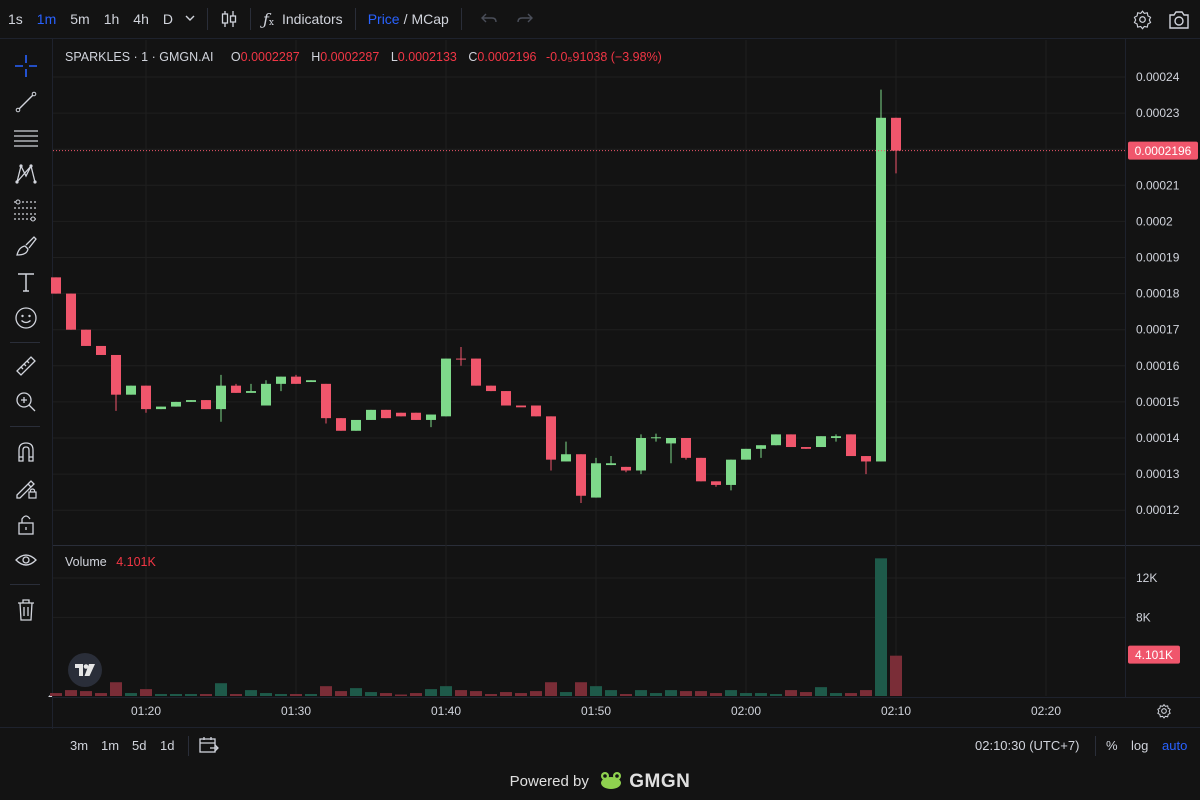  I want to click on redo-icon, so click(525, 19).